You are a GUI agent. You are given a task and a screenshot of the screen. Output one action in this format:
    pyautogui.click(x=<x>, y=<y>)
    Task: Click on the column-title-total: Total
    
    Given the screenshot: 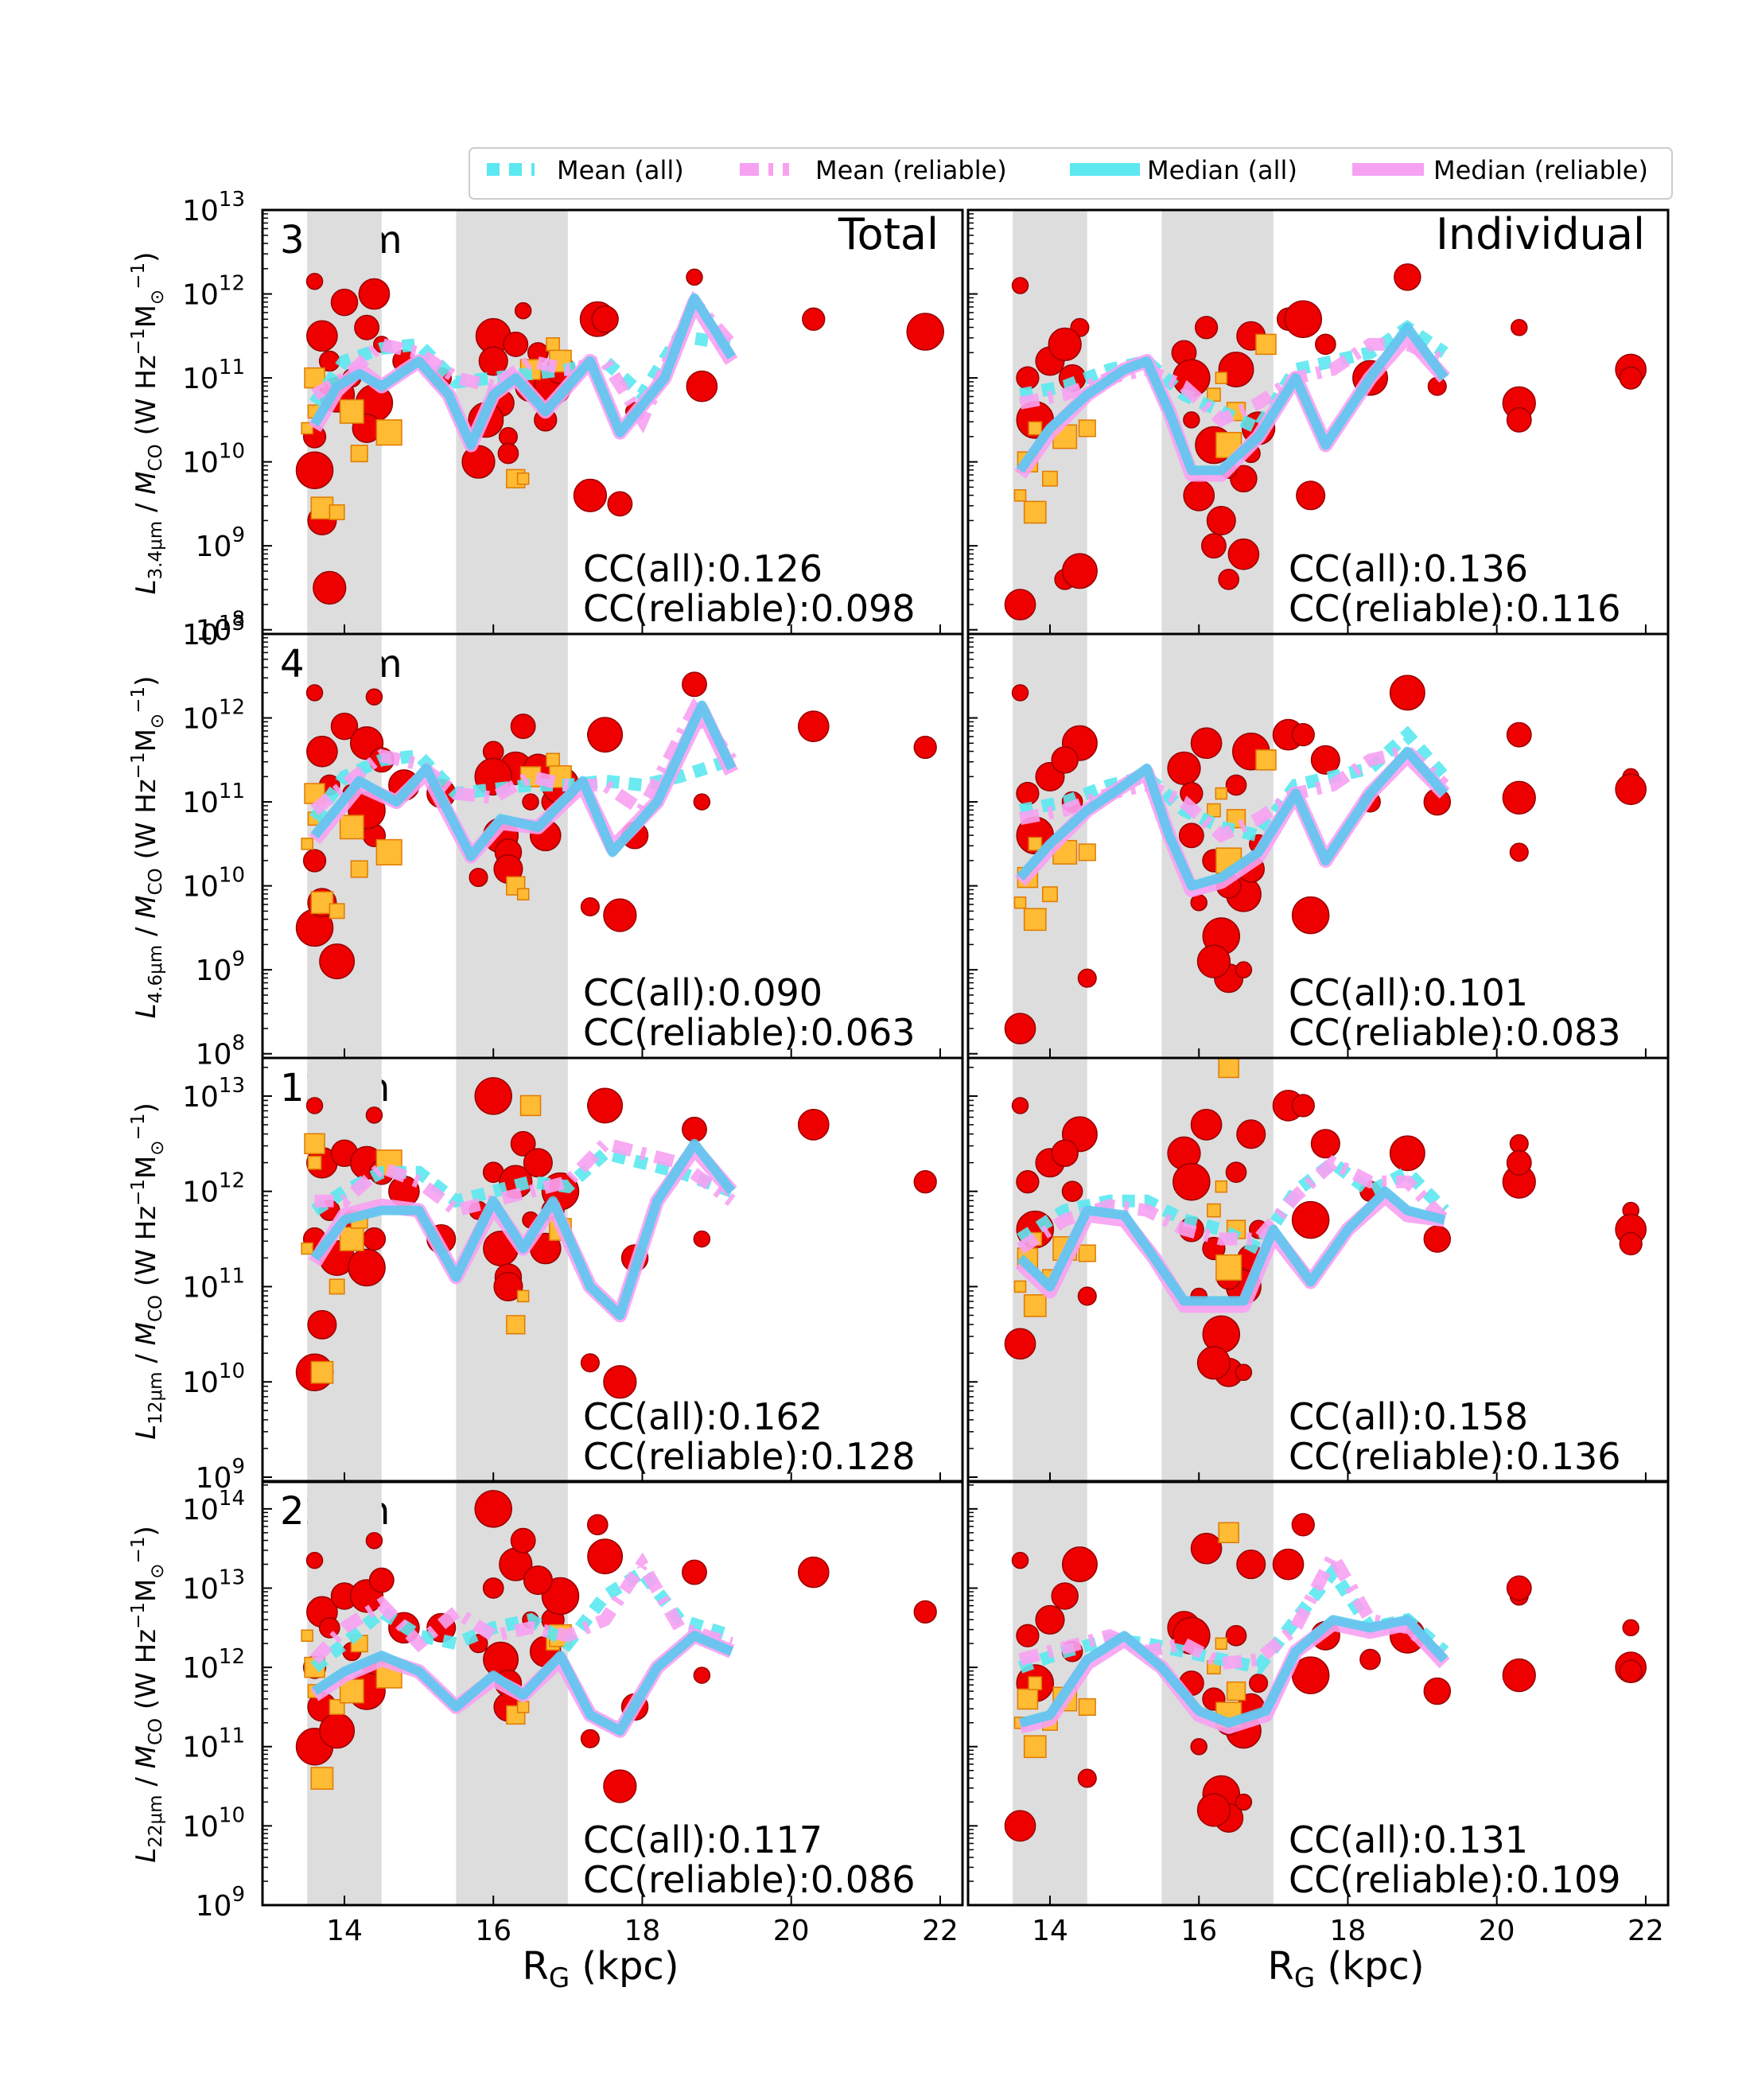 What is the action you would take?
    pyautogui.click(x=888, y=234)
    